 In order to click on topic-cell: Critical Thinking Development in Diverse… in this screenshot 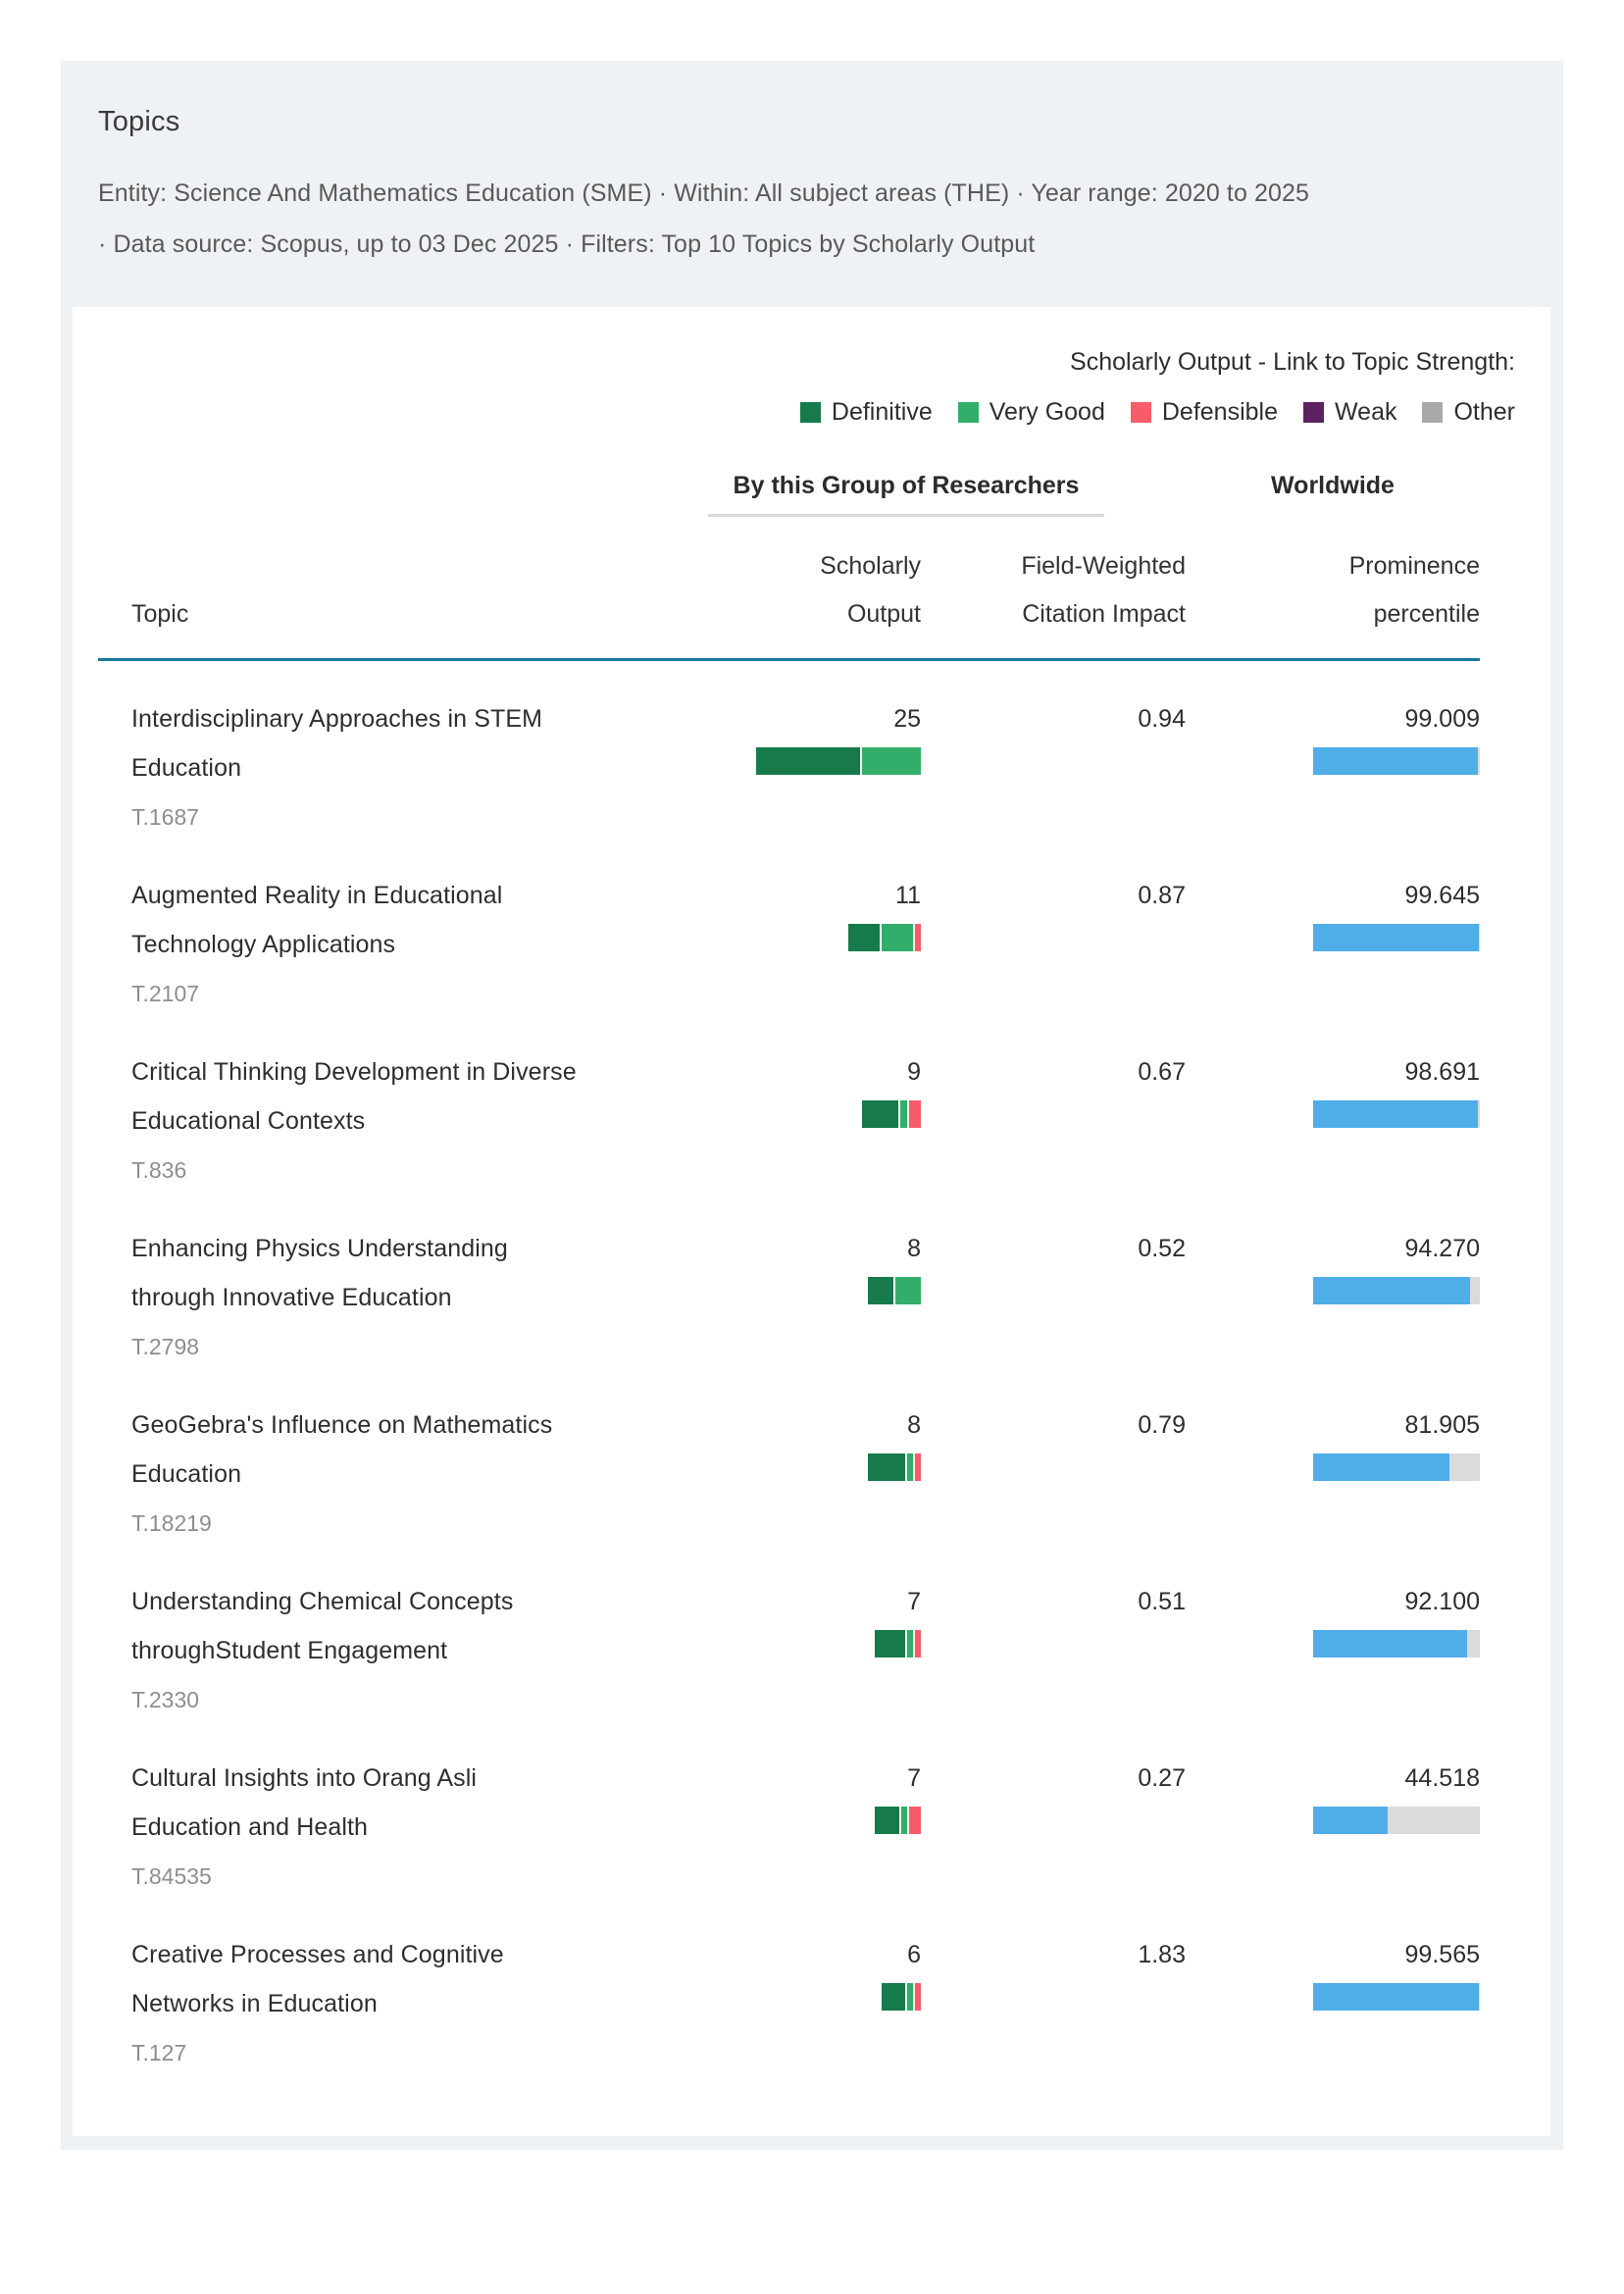, I will do `click(362, 1115)`.